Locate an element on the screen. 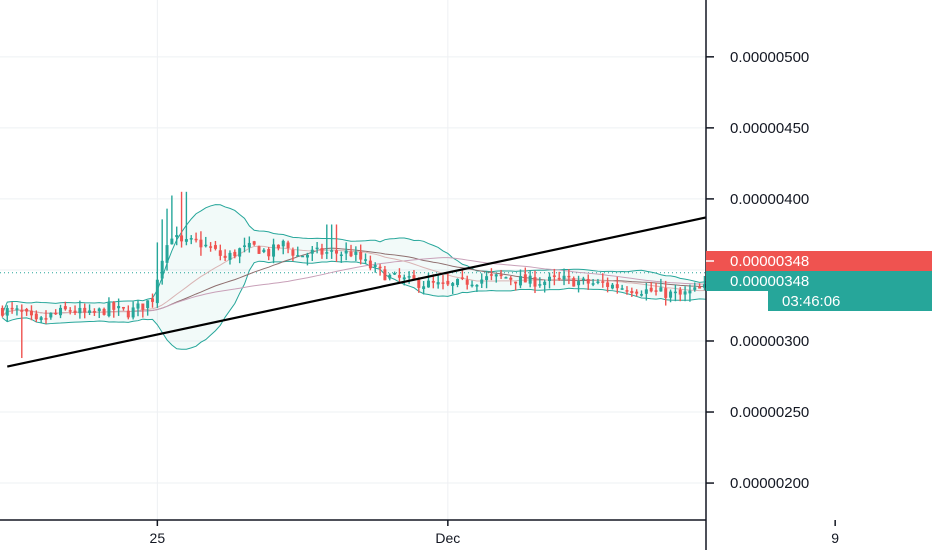 This screenshot has height=555, width=932. time-tick-label: 25 is located at coordinates (158, 538).